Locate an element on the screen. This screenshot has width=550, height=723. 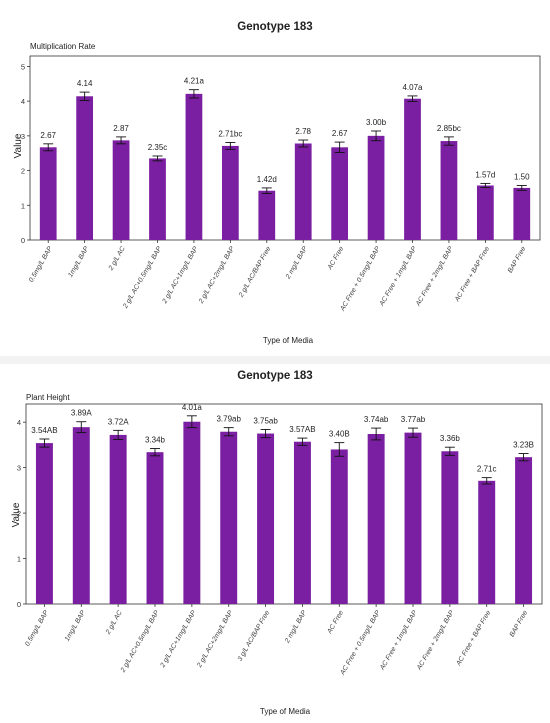
data-label: 4.07a is located at coordinates (412, 87).